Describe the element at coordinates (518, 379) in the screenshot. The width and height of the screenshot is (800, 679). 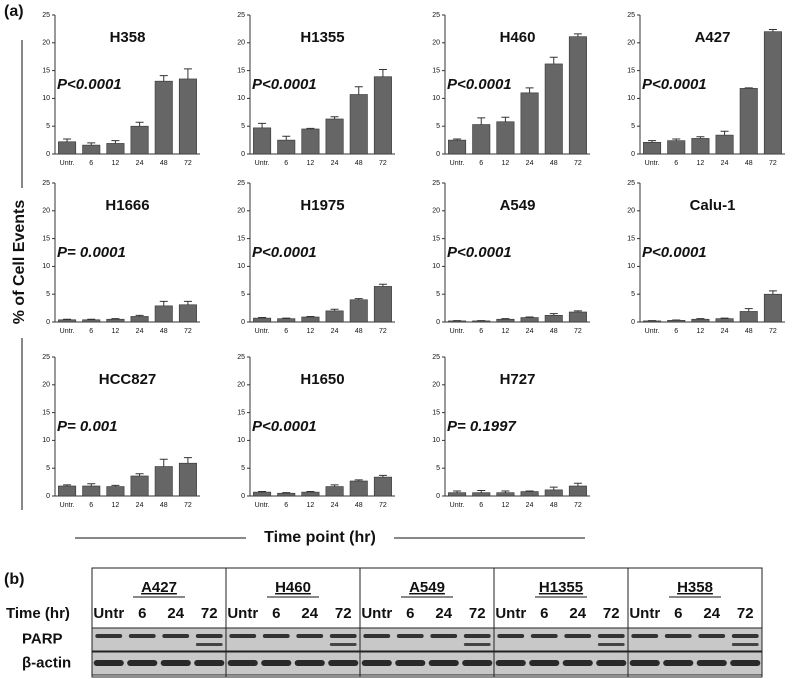
I see `chart-title: H727` at that location.